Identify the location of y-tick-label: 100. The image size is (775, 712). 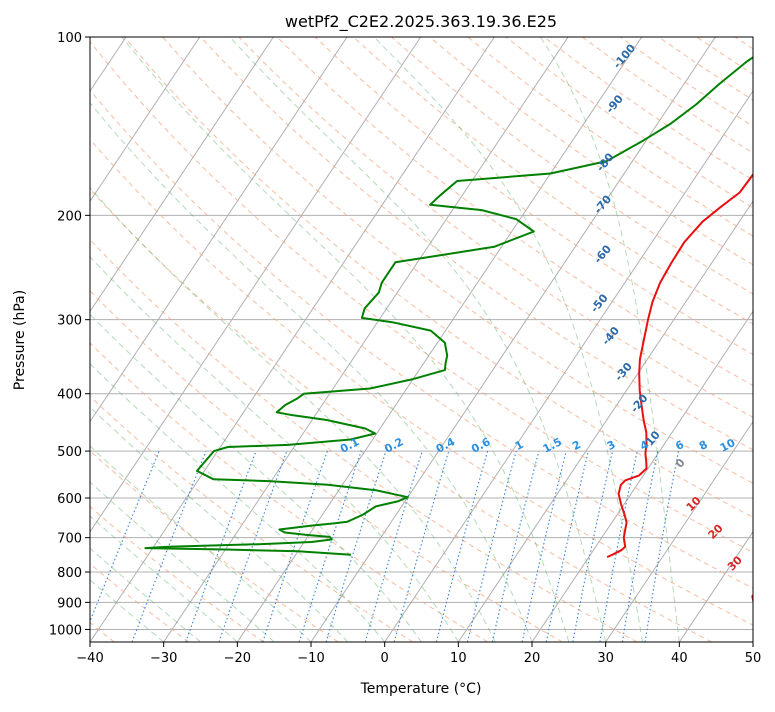
(69, 38).